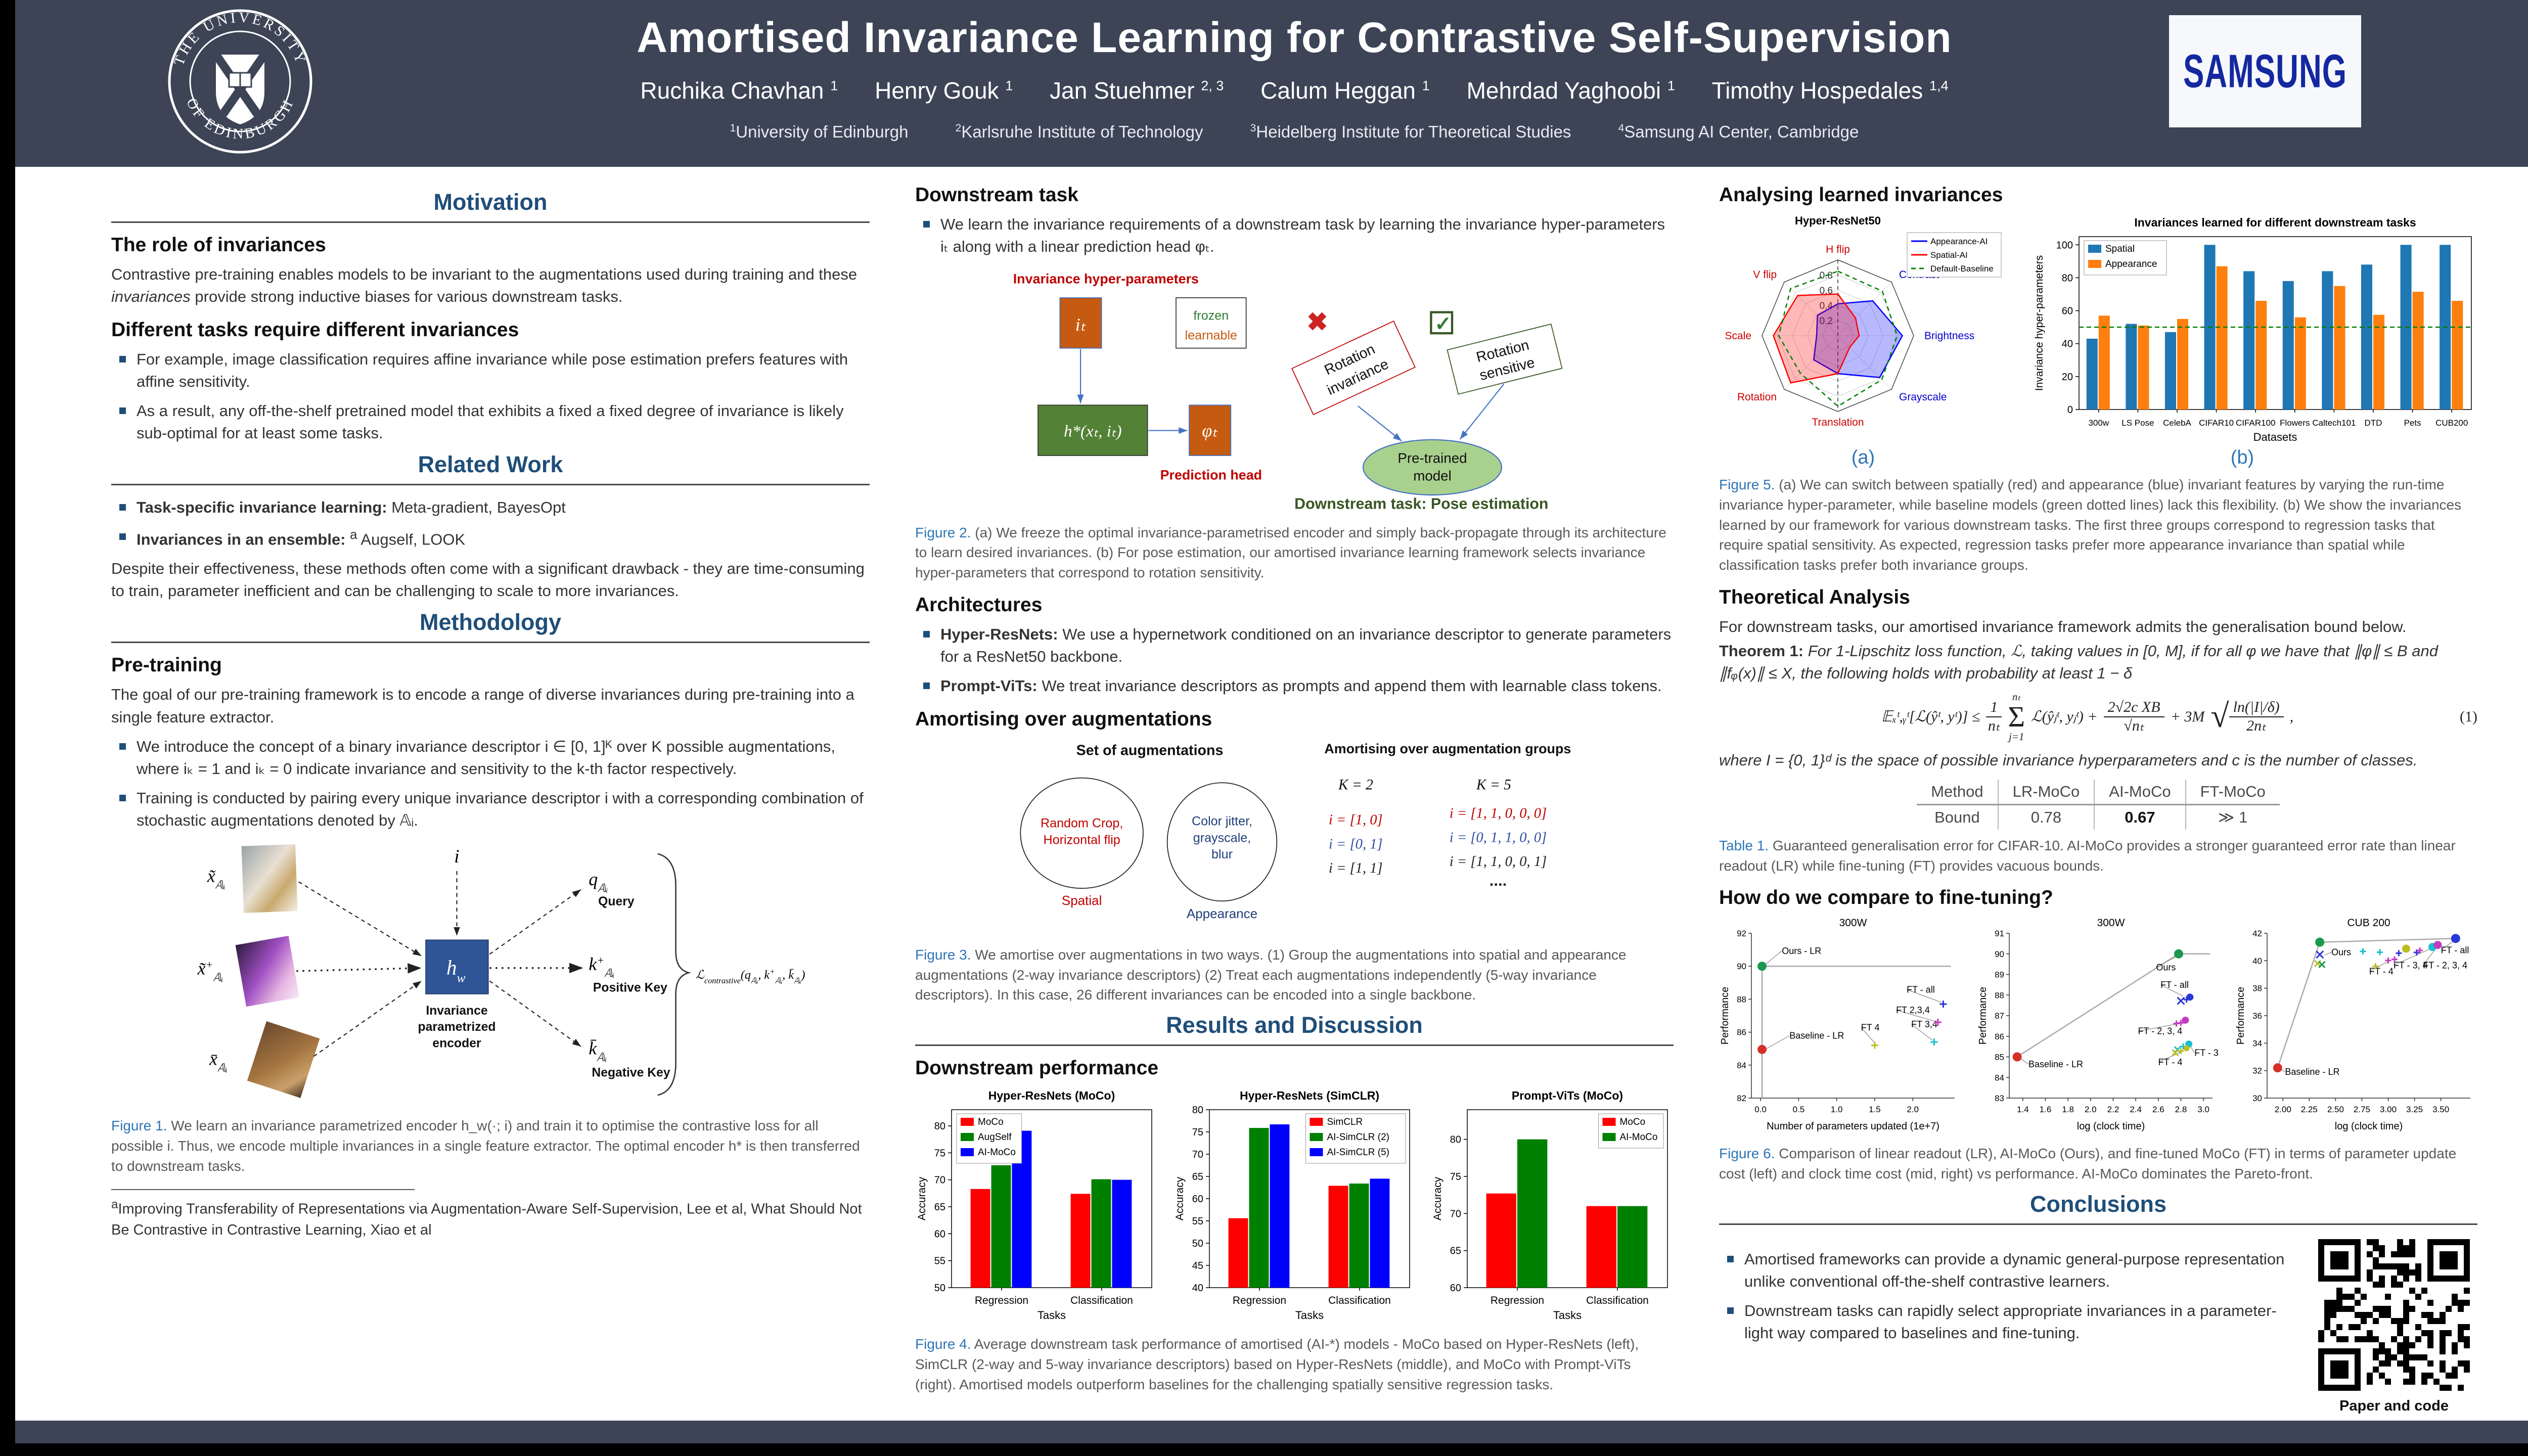 This screenshot has height=1456, width=2528. Describe the element at coordinates (2120, 249) in the screenshot. I see `svg-text: Spatial` at that location.